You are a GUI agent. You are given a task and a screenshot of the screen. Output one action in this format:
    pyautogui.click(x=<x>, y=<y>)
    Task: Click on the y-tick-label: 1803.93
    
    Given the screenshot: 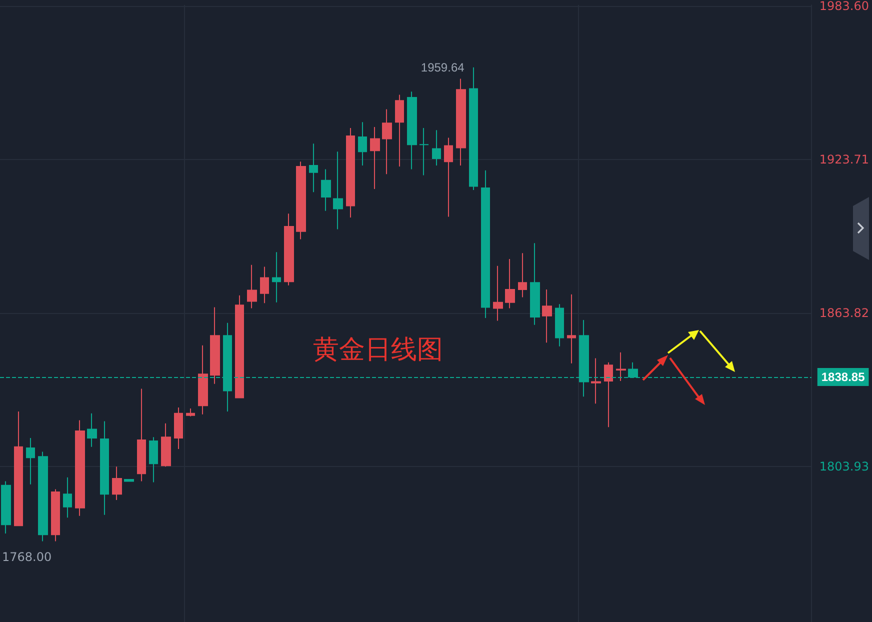 What is the action you would take?
    pyautogui.click(x=844, y=467)
    